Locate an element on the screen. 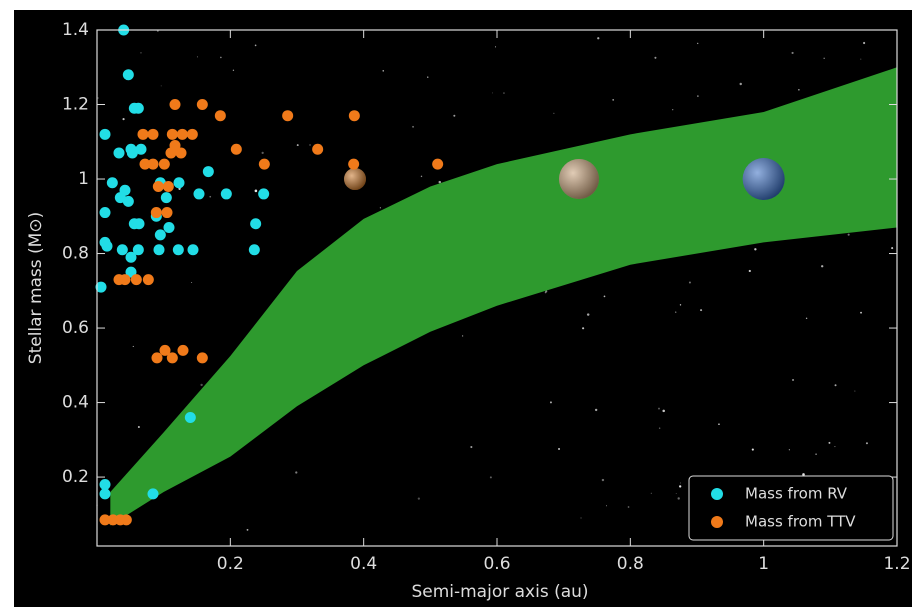 Image resolution: width=917 pixels, height=609 pixels. x-tick-label: 0.4 is located at coordinates (363, 564).